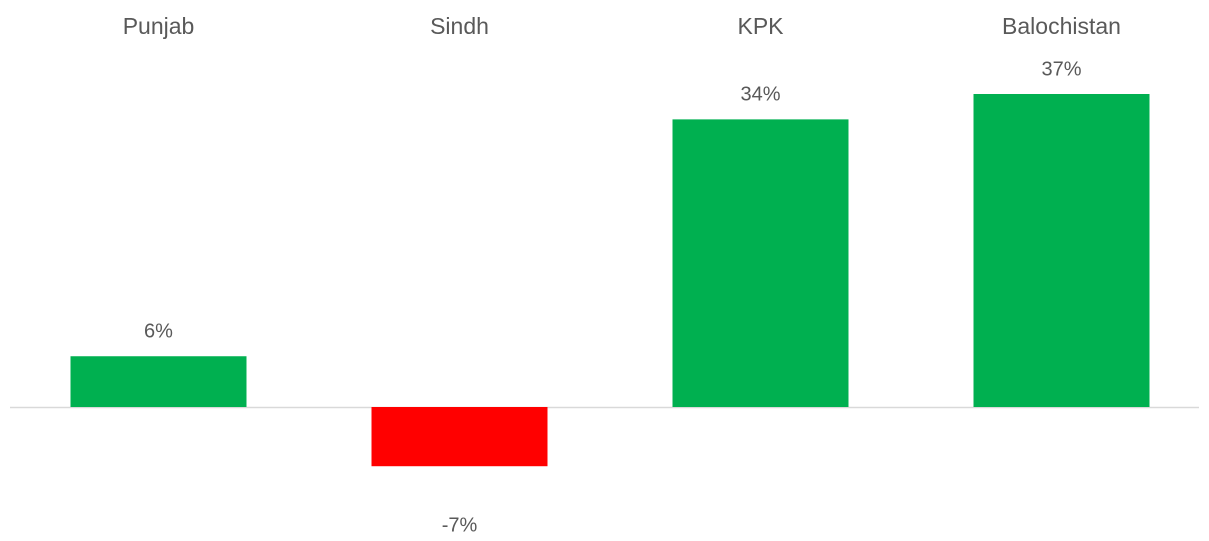  I want to click on data-label: 6%, so click(158, 332).